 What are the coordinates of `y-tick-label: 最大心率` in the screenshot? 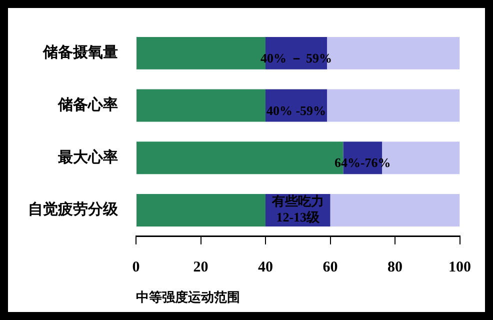 It's located at (87, 157).